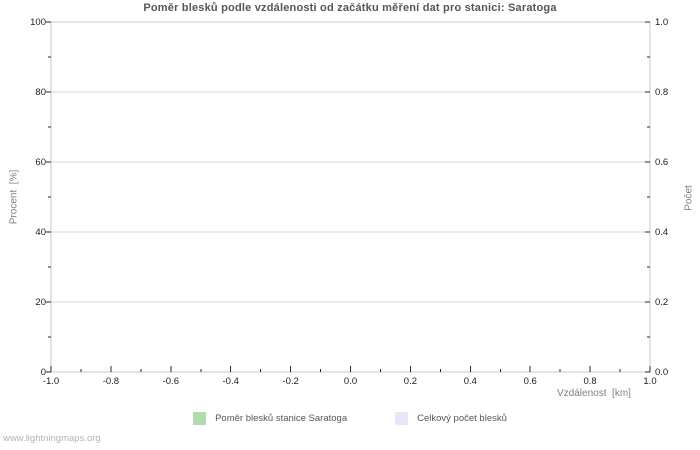 This screenshot has width=700, height=450. What do you see at coordinates (230, 381) in the screenshot?
I see `x-tick-label: -0.4` at bounding box center [230, 381].